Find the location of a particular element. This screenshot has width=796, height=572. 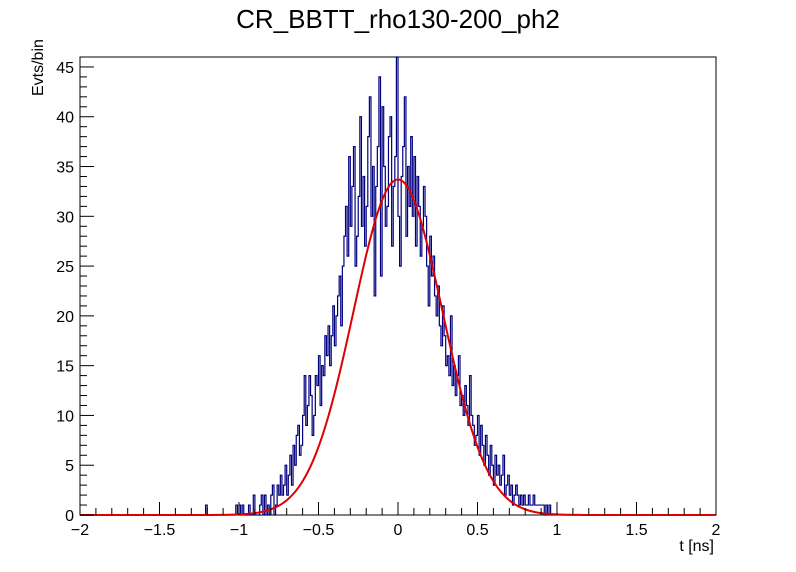

y-tick-label: 15 is located at coordinates (65, 367).